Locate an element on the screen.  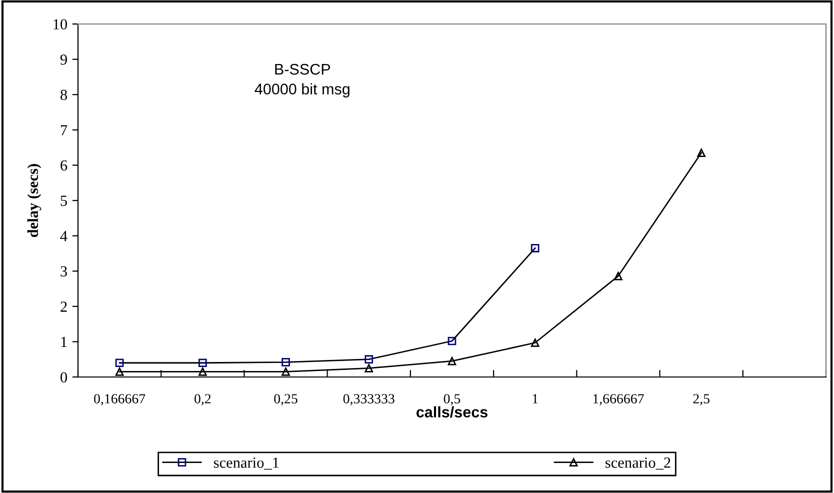
x-tick-label: 0,333333 is located at coordinates (368, 400).